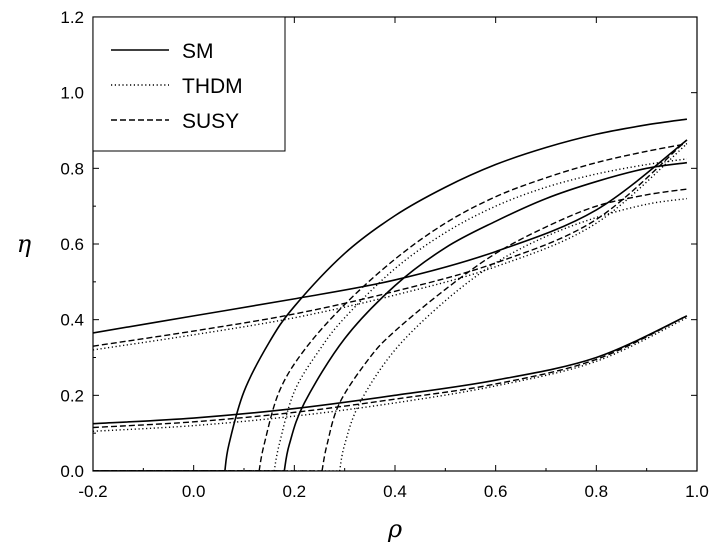  What do you see at coordinates (194, 491) in the screenshot?
I see `x-tick-label: 0.0` at bounding box center [194, 491].